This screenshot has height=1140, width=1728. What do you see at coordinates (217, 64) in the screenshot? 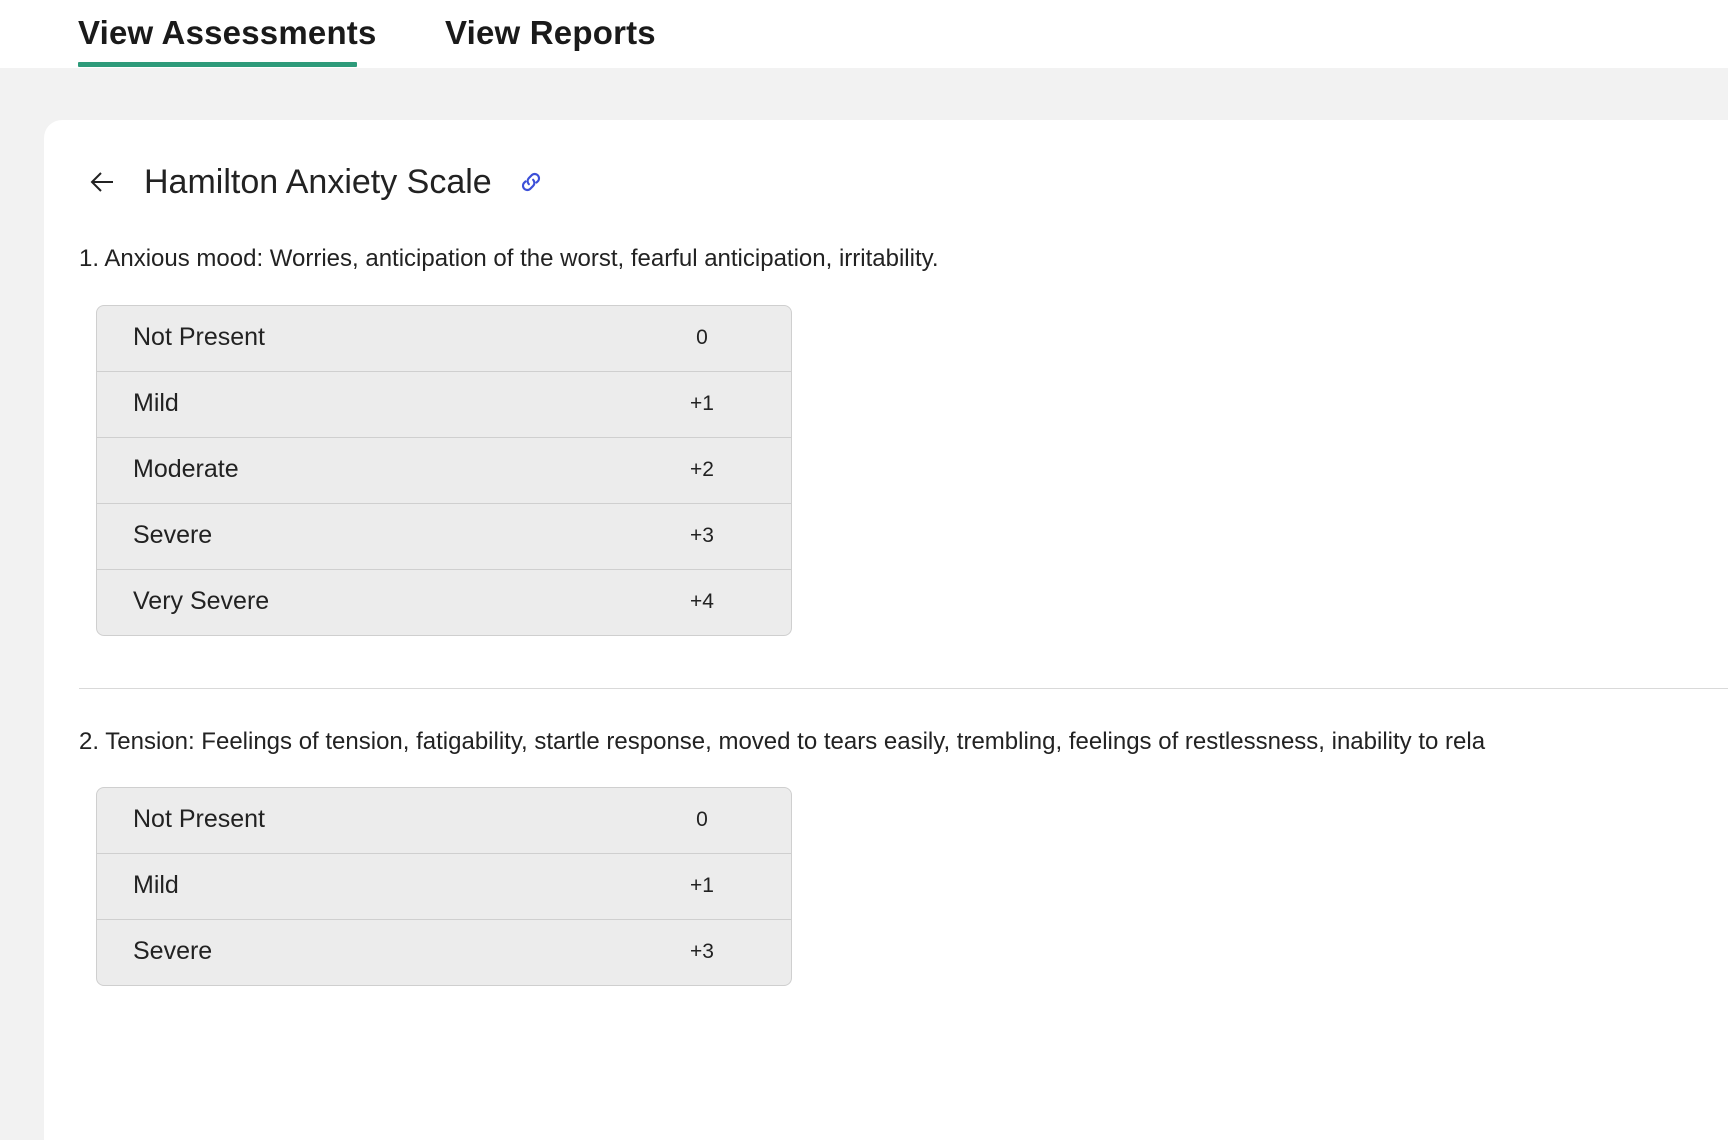
I see `active-tab-indicator` at bounding box center [217, 64].